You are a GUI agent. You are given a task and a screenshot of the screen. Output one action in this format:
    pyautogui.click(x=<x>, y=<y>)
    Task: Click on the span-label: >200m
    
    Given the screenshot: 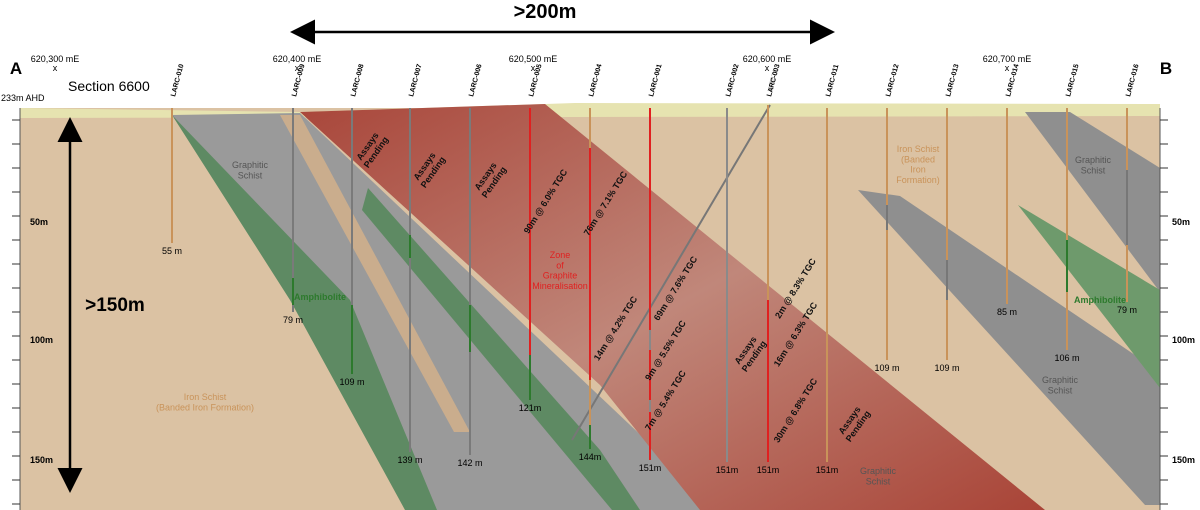 What is the action you would take?
    pyautogui.click(x=545, y=12)
    